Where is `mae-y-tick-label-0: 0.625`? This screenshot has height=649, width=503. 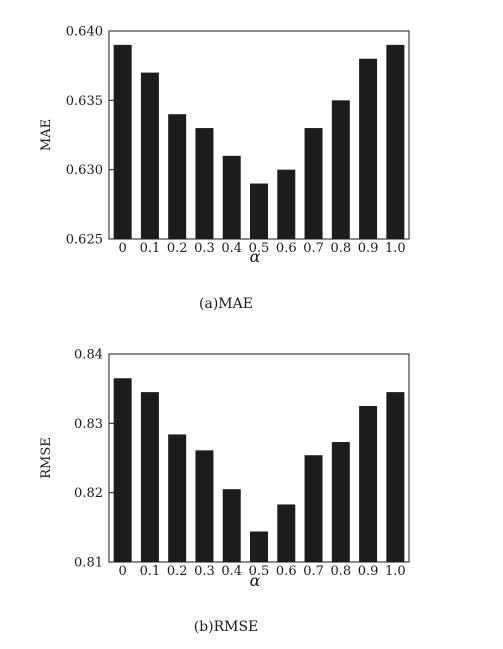 mae-y-tick-label-0: 0.625 is located at coordinates (84, 240).